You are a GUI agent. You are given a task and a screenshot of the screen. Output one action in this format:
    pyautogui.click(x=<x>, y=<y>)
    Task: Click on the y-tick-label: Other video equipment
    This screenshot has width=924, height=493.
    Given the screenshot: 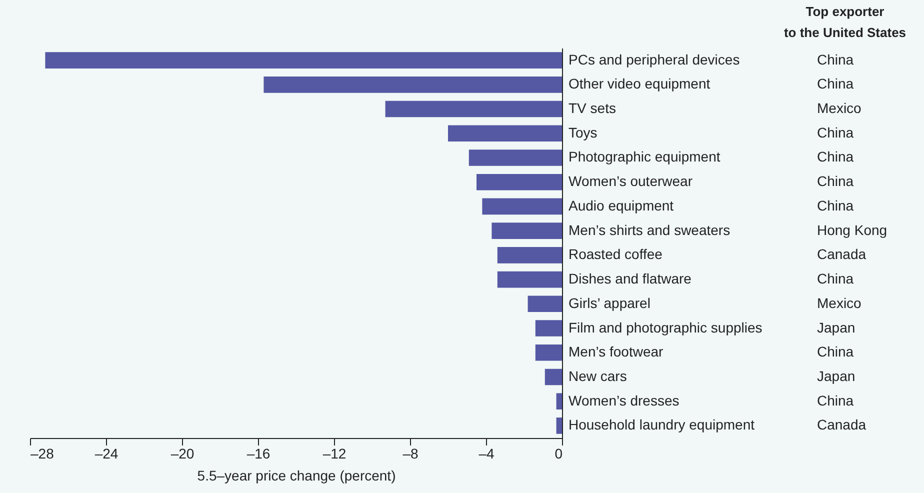 What is the action you would take?
    pyautogui.click(x=639, y=84)
    